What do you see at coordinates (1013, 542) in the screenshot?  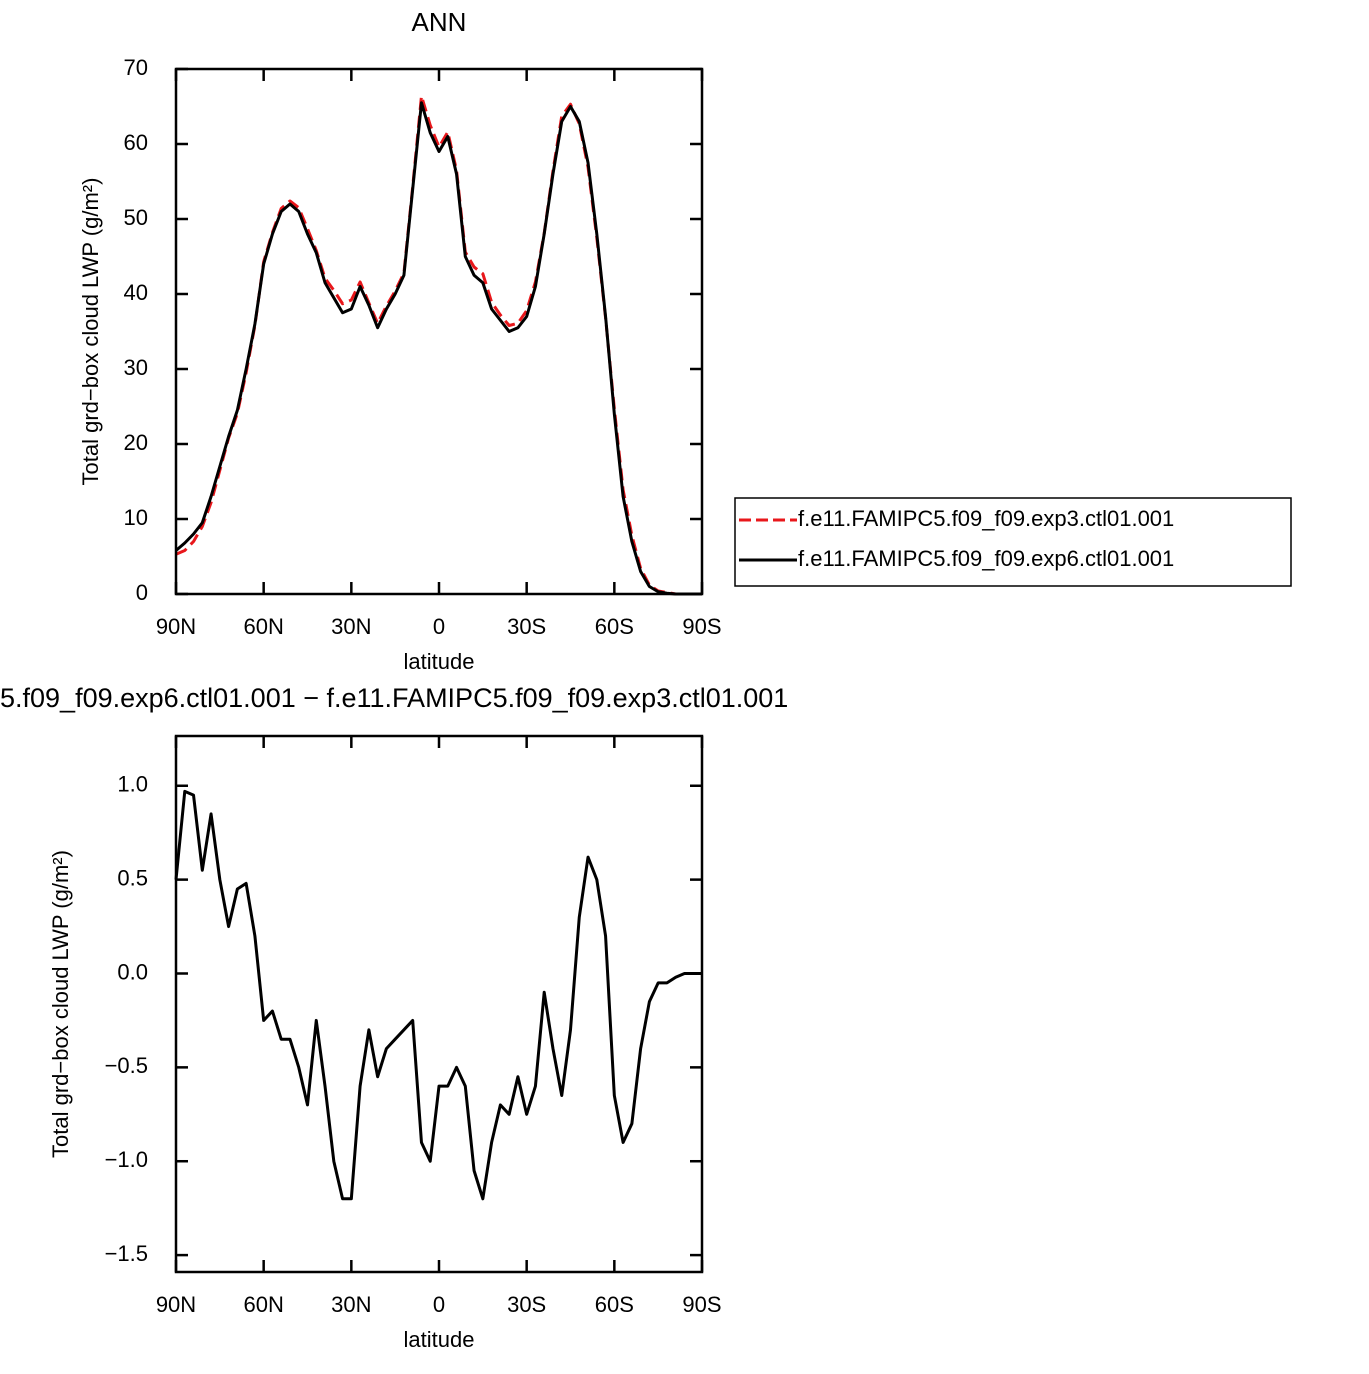 I see `legend-box` at bounding box center [1013, 542].